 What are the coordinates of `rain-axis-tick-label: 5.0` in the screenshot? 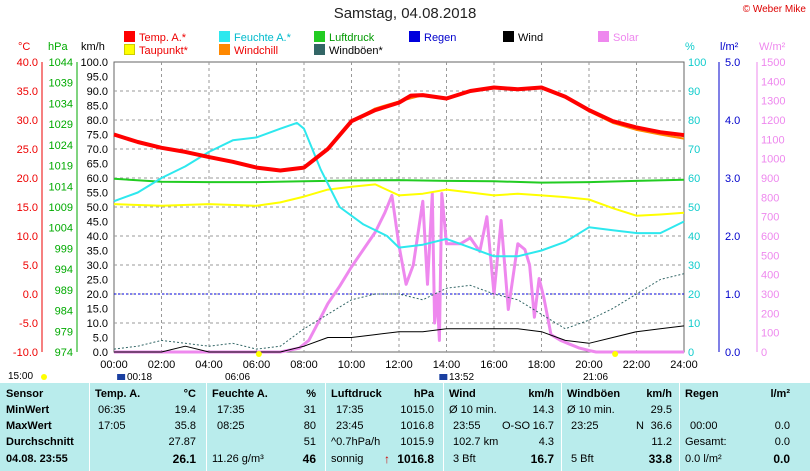 It's located at (732, 63).